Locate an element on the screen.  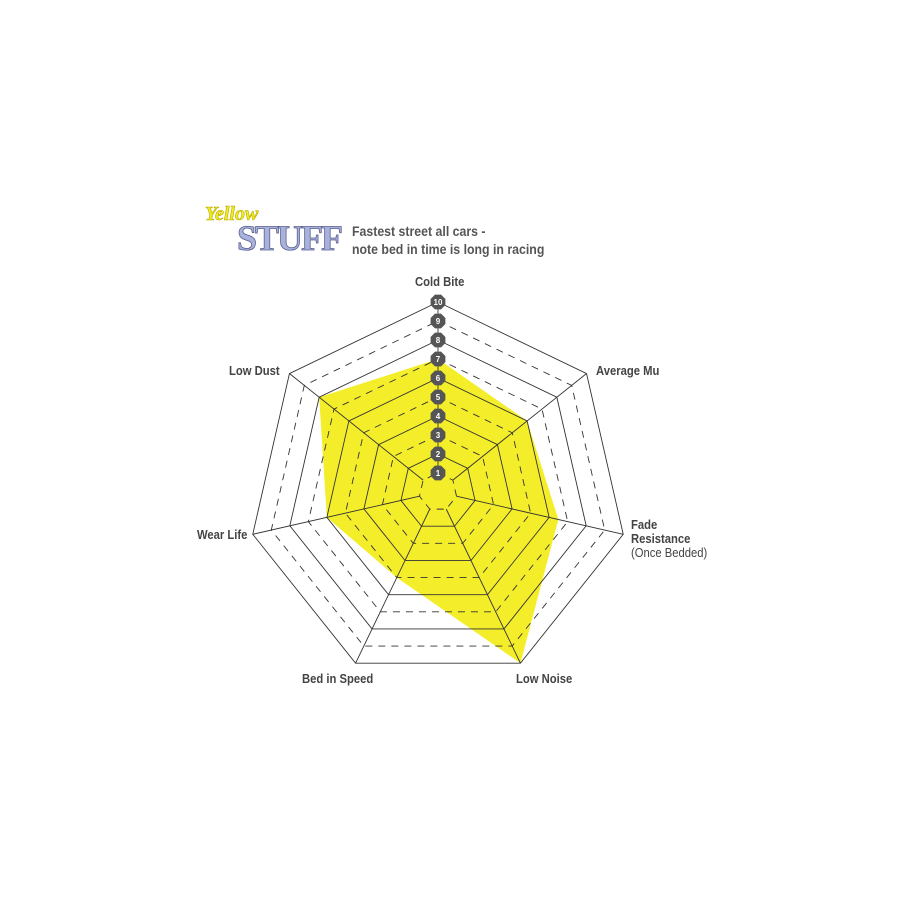
axis-label: Wear Life is located at coordinates (222, 535).